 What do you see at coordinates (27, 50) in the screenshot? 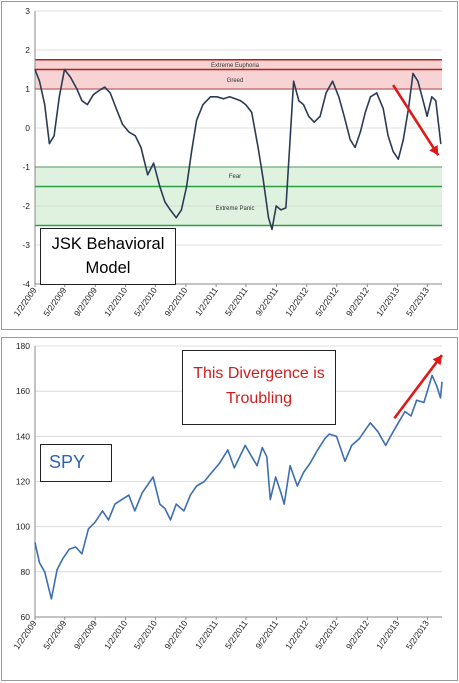
I see `y-tick-label: 2` at bounding box center [27, 50].